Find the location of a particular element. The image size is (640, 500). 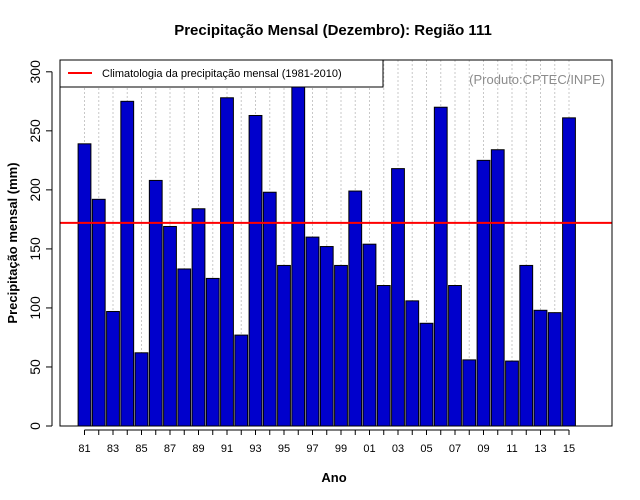

x-tick-label: 81 is located at coordinates (84, 449).